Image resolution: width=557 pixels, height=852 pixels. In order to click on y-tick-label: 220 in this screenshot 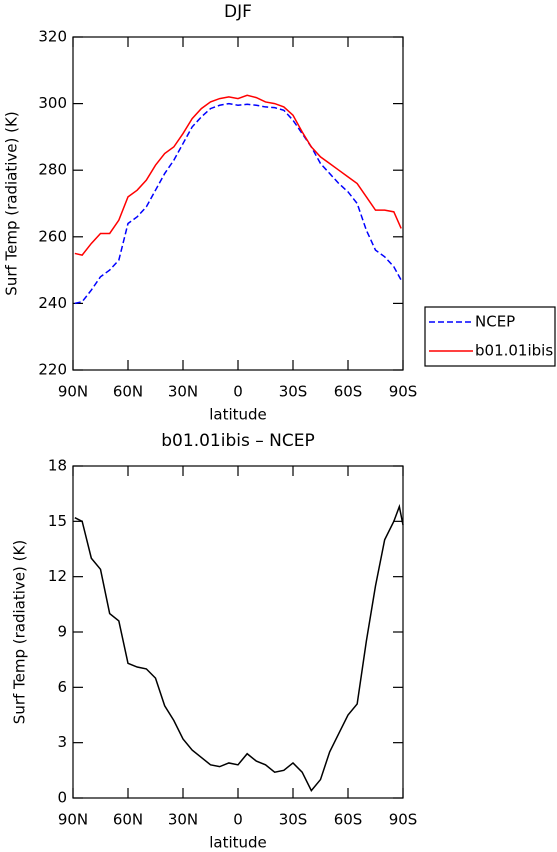, I will do `click(52, 370)`.